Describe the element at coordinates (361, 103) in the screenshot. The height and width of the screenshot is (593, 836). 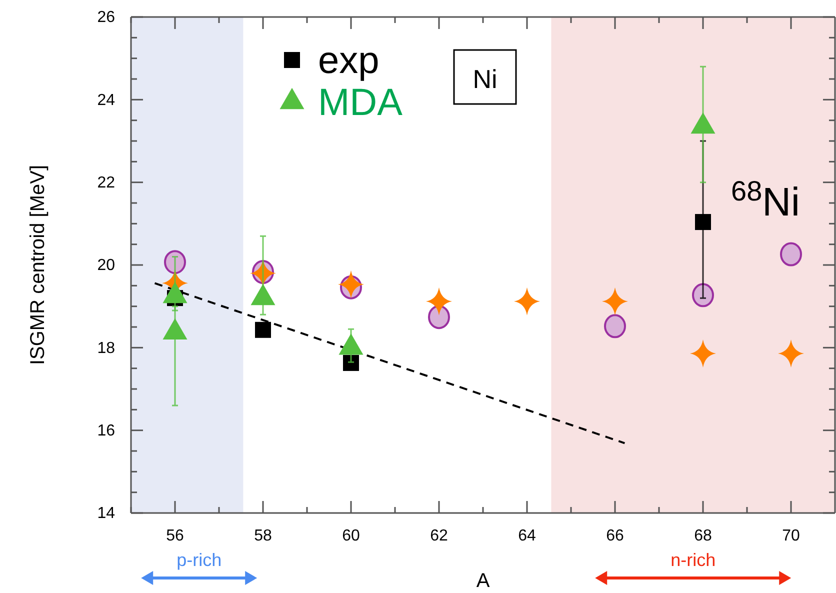
I see `legend-label: MDA` at that location.